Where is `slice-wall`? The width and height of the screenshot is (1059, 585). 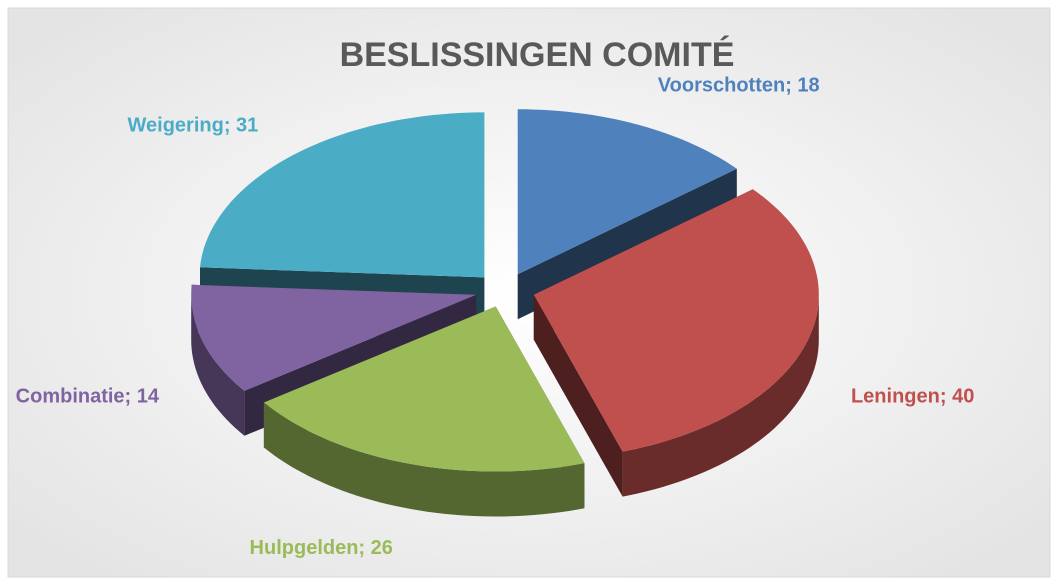 slice-wall is located at coordinates (578, 395).